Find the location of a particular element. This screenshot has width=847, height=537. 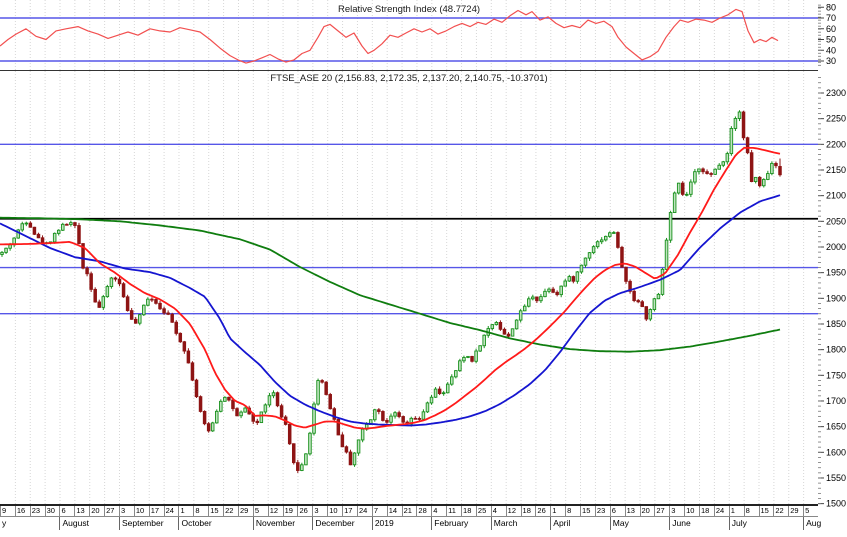

week-tick-label: 14 is located at coordinates (394, 511).